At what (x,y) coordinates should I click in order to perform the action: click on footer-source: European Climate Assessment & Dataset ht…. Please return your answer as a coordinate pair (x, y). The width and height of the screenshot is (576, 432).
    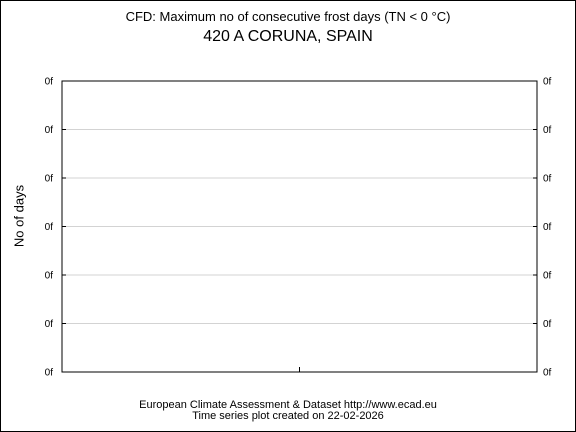
    Looking at the image, I should click on (288, 405).